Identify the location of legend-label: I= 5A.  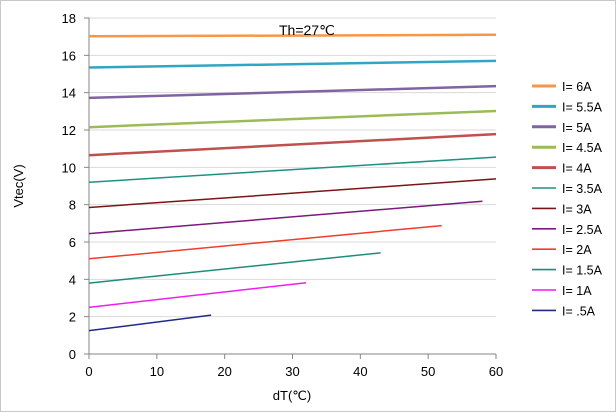
(577, 128).